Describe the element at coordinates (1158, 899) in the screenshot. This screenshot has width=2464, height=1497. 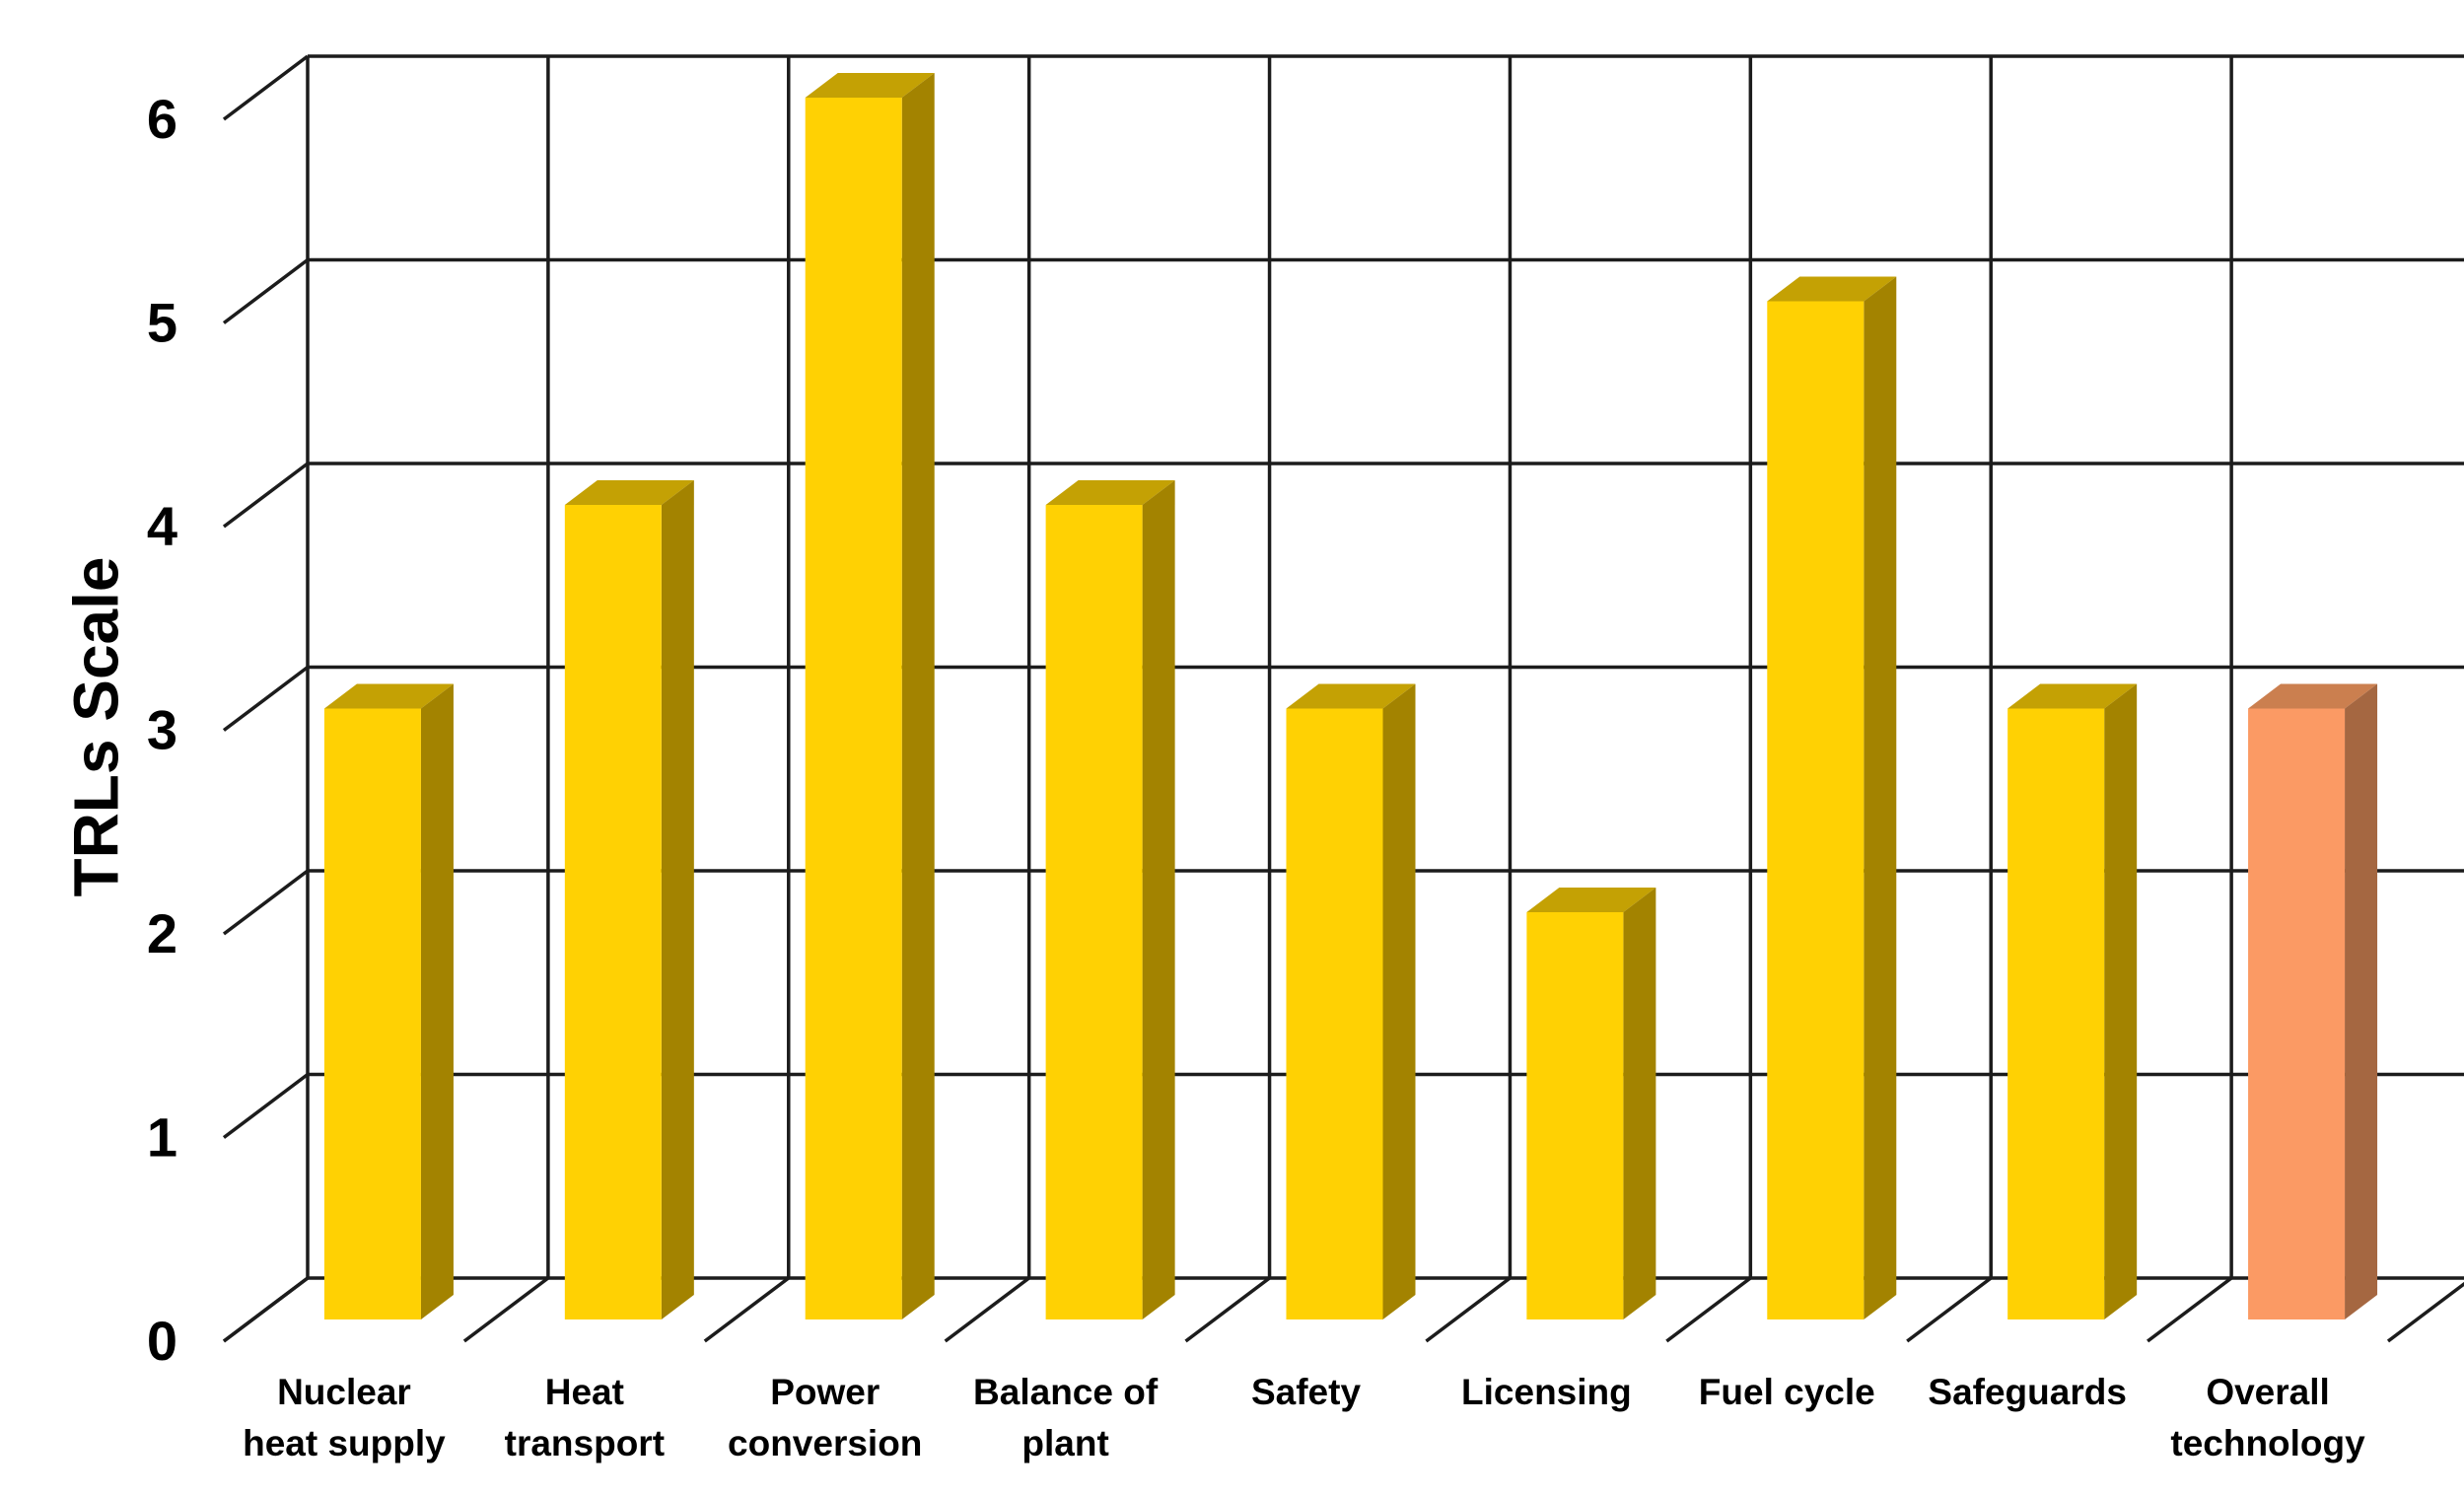
I see `bar-side-face-balance-of-plant` at that location.